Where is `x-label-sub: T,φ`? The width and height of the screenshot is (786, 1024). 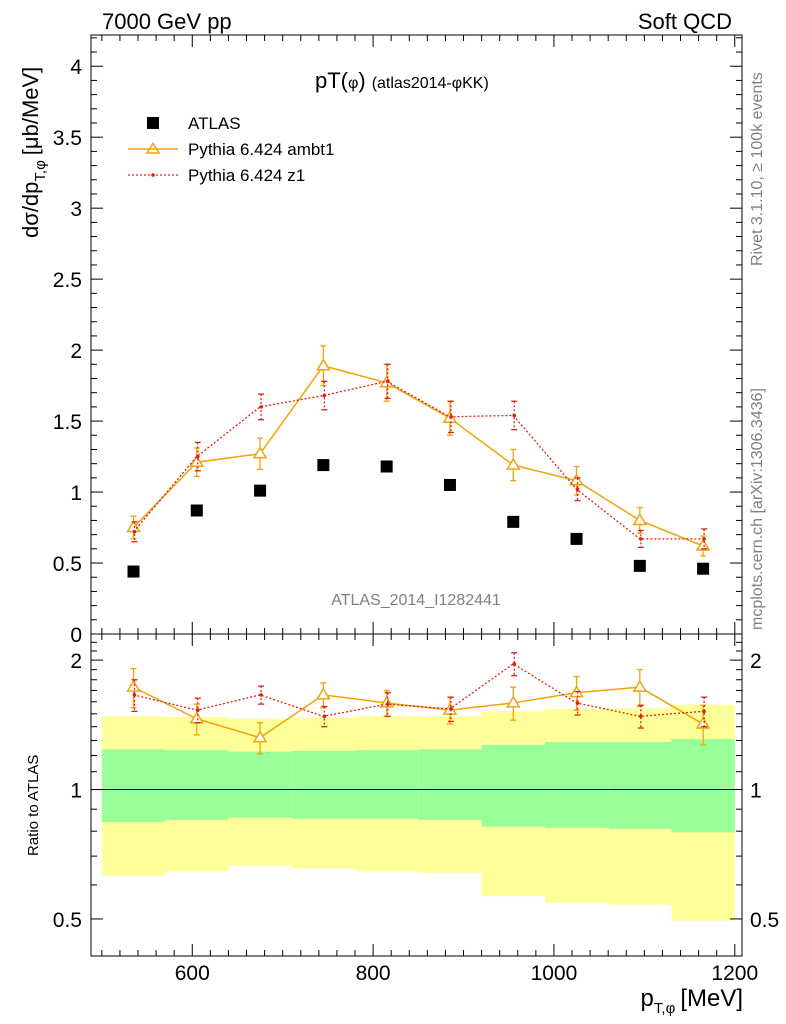
x-label-sub: T,φ is located at coordinates (665, 1008).